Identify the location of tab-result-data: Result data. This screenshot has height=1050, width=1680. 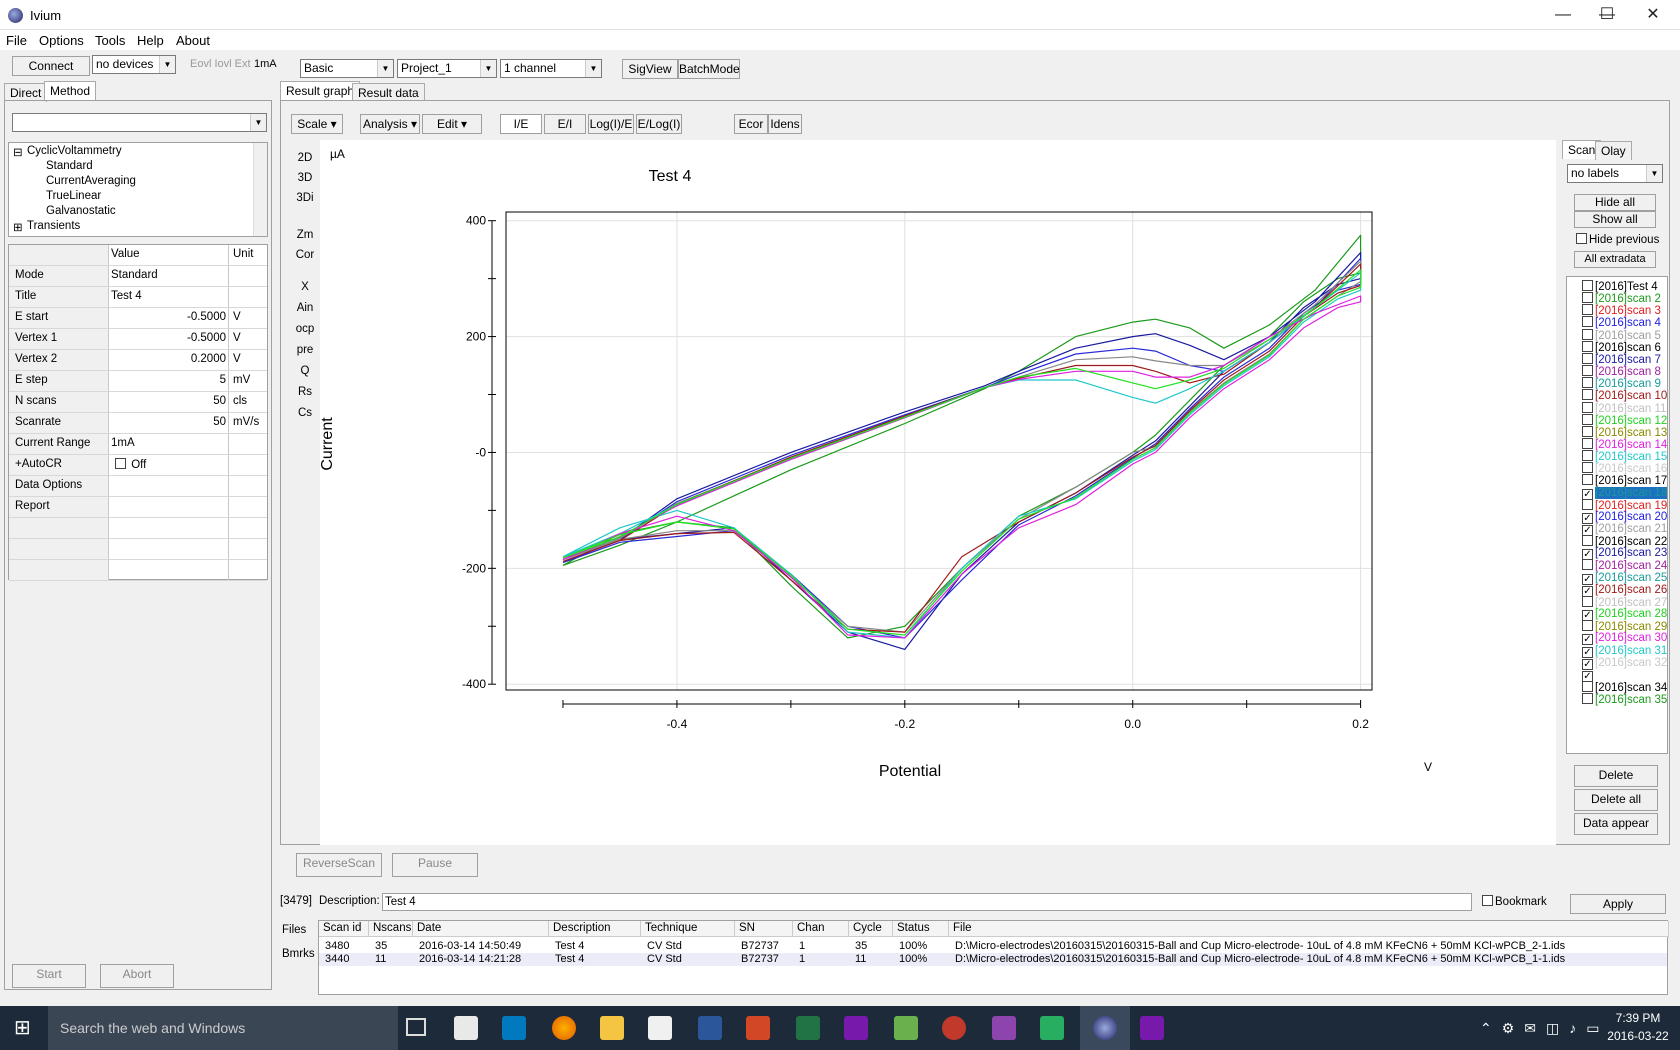
(388, 92).